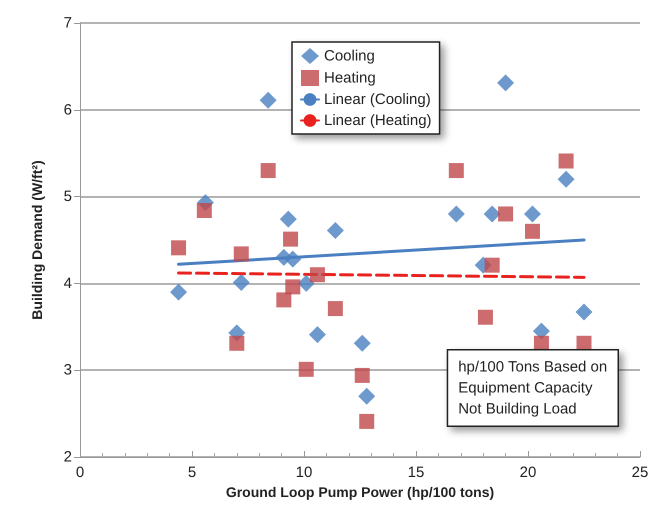 The height and width of the screenshot is (512, 657). Describe the element at coordinates (350, 78) in the screenshot. I see `legend-label: Heating` at that location.